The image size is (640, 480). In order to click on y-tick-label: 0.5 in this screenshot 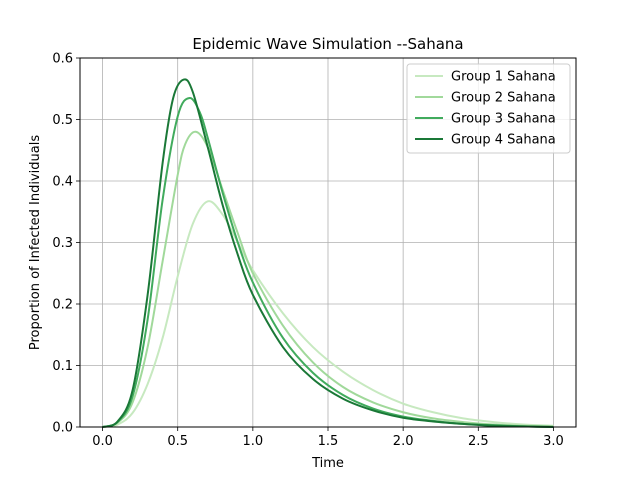, I will do `click(62, 120)`.